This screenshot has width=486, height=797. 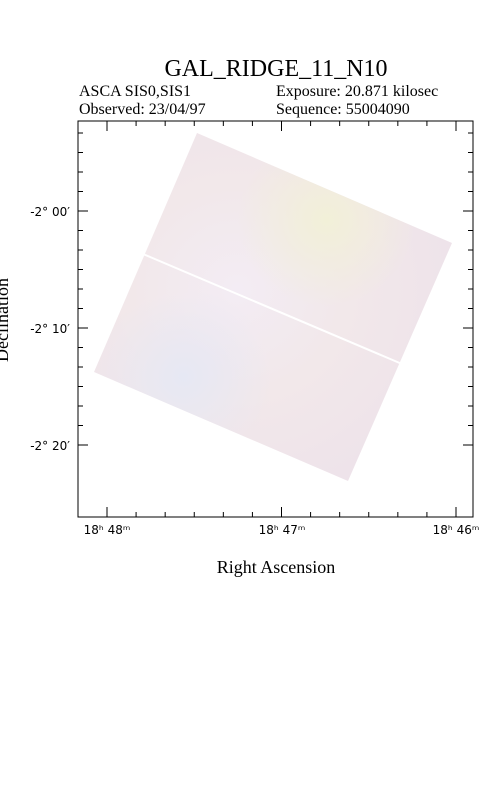 What do you see at coordinates (275, 69) in the screenshot?
I see `title: GAL_RIDGE_11_N10` at bounding box center [275, 69].